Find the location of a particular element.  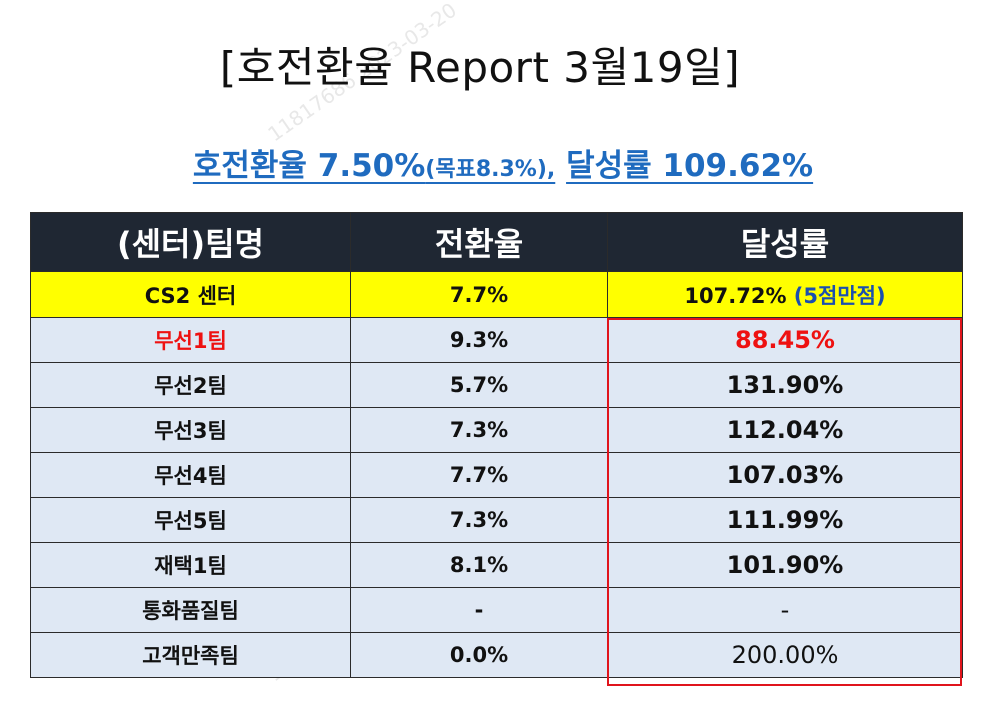

team-conversion: 0.0% is located at coordinates (479, 655).